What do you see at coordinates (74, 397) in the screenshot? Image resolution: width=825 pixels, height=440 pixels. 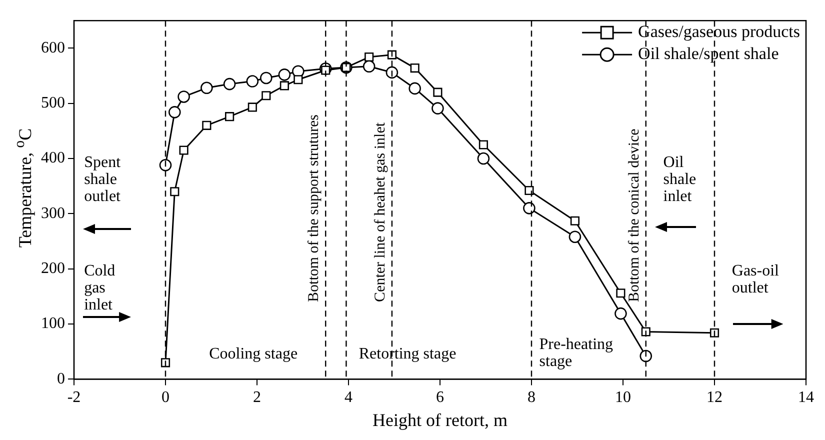 I see `x-tick-label: -2` at bounding box center [74, 397].